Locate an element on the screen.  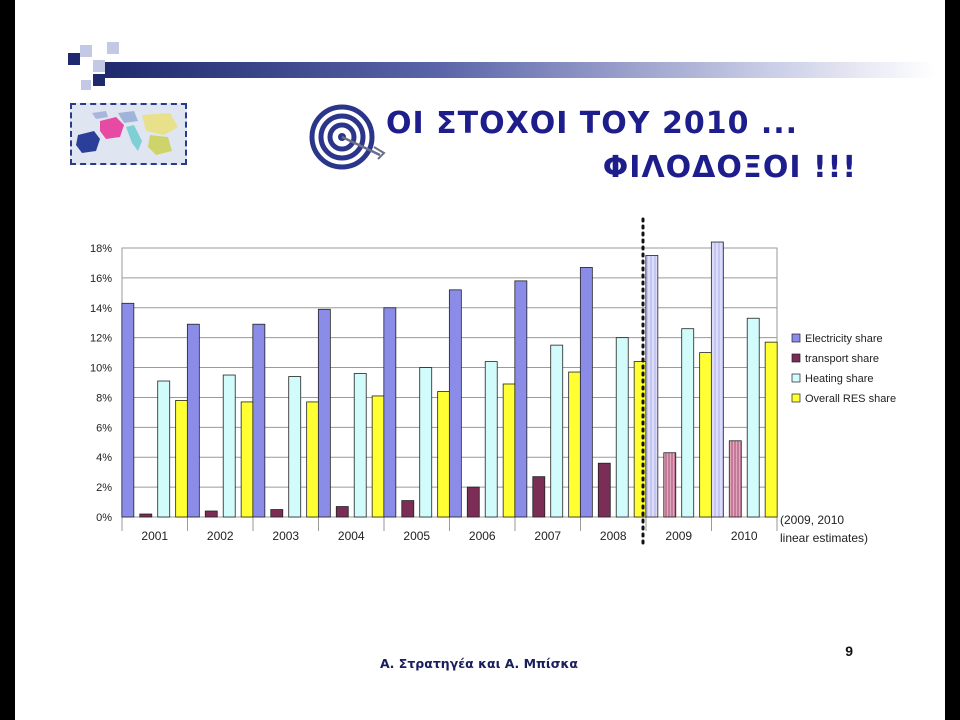
y-tick-label: 4% is located at coordinates (104, 458).